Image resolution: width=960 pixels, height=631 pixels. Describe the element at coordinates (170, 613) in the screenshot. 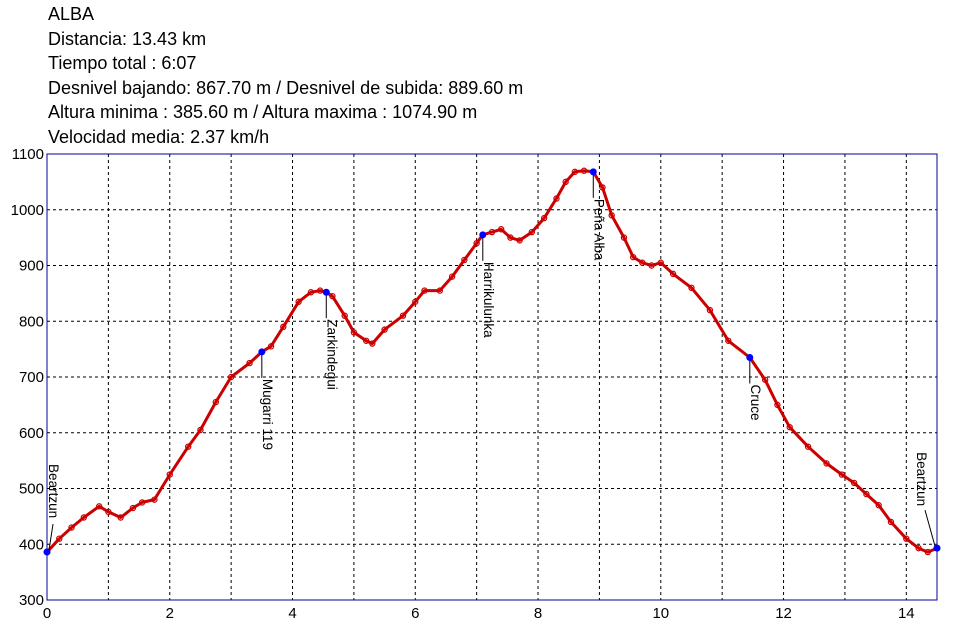

I see `x-tick-label: 2` at that location.